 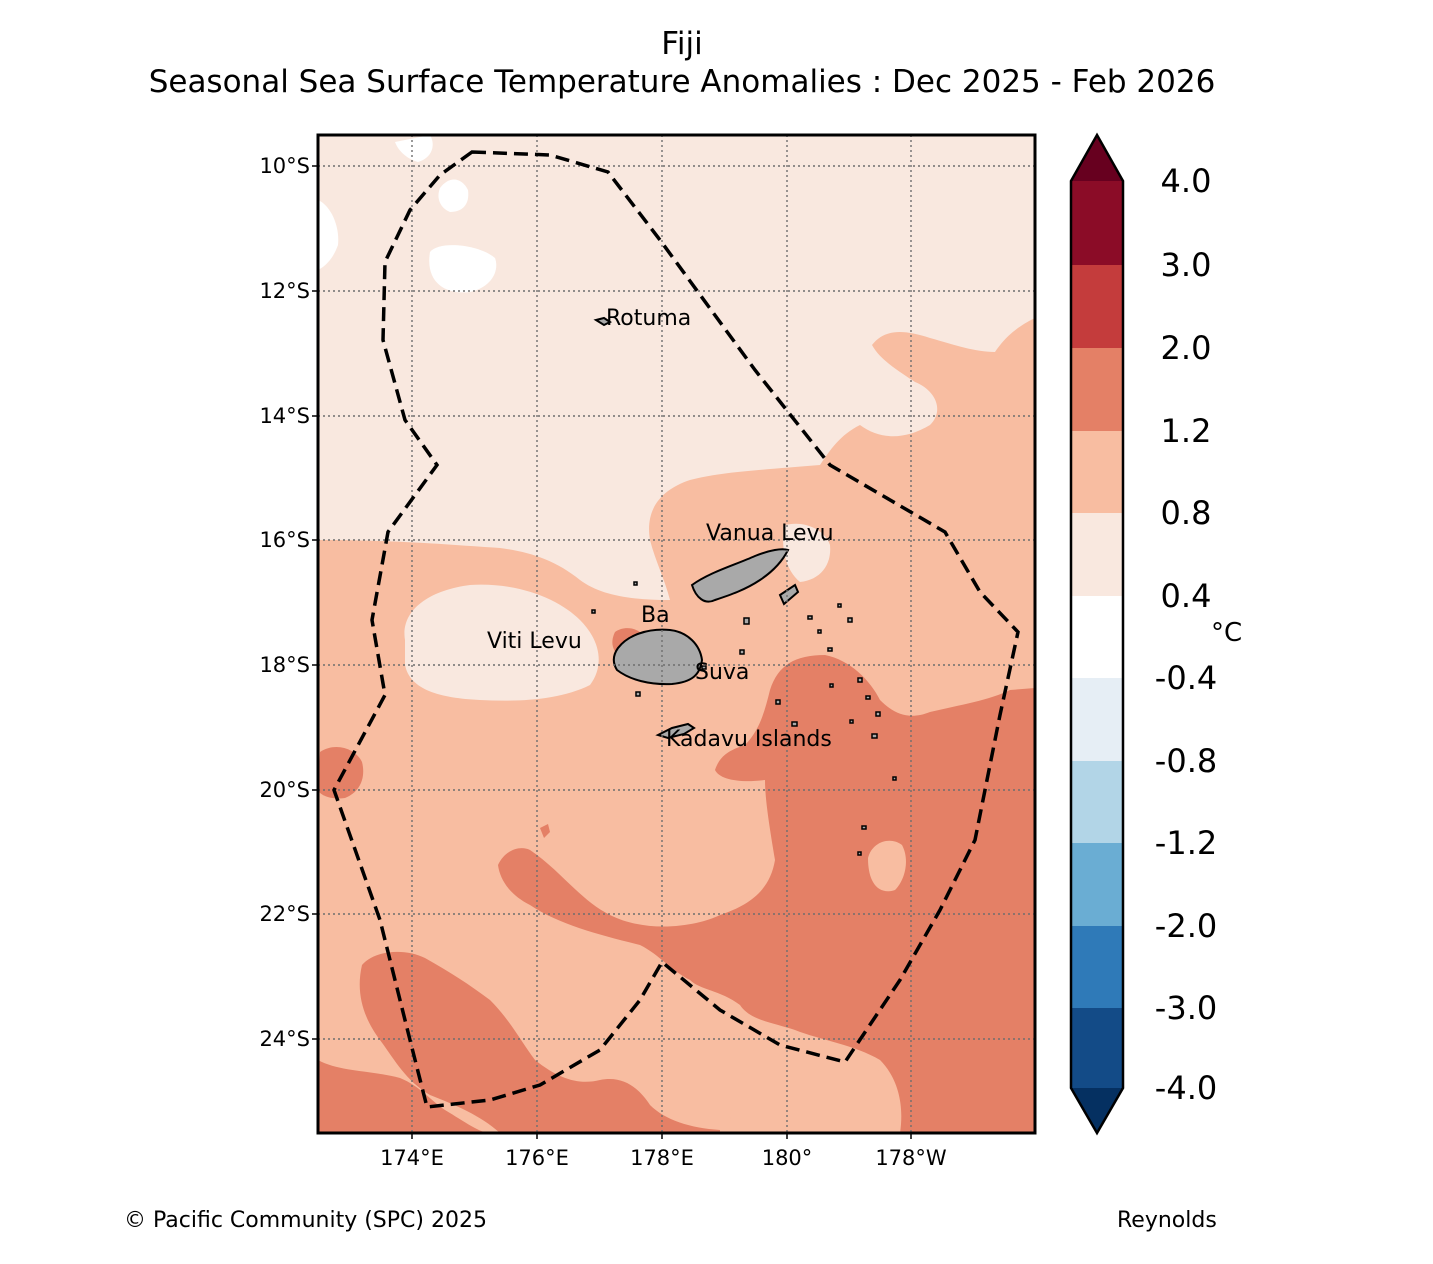 I want to click on anomaly-1.2-2.0-region, so click(x=766, y=894).